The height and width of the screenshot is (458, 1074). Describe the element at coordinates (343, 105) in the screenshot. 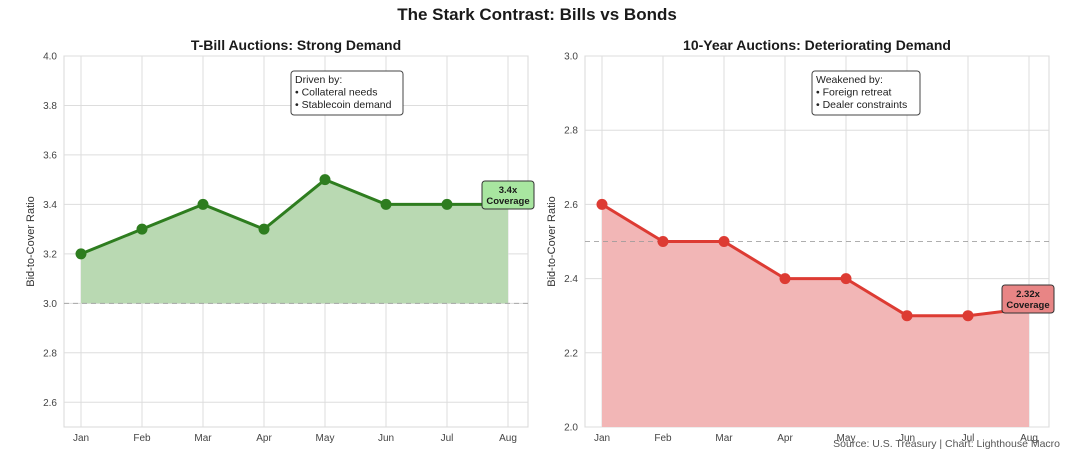

I see `annotation-line: • Stablecoin demand` at that location.